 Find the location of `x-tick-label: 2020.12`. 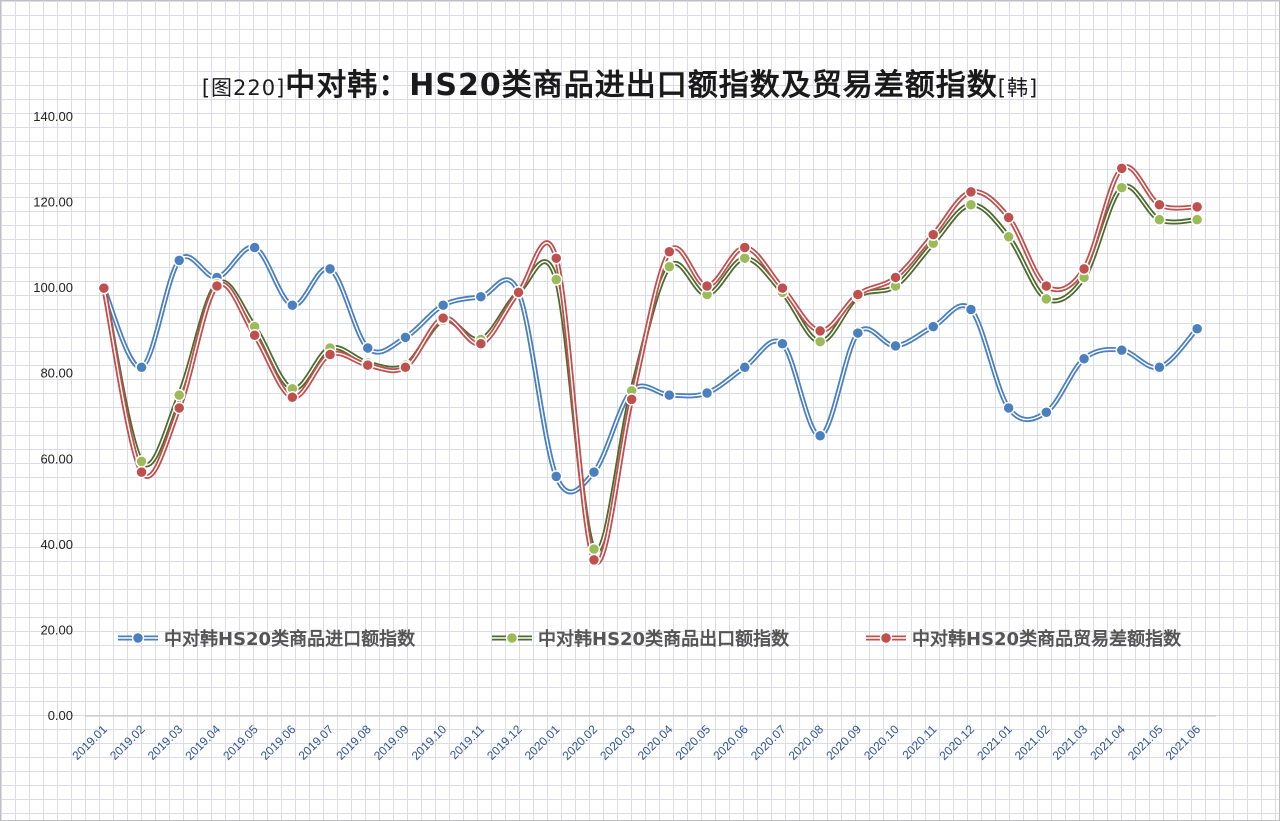

x-tick-label: 2020.12 is located at coordinates (956, 742).